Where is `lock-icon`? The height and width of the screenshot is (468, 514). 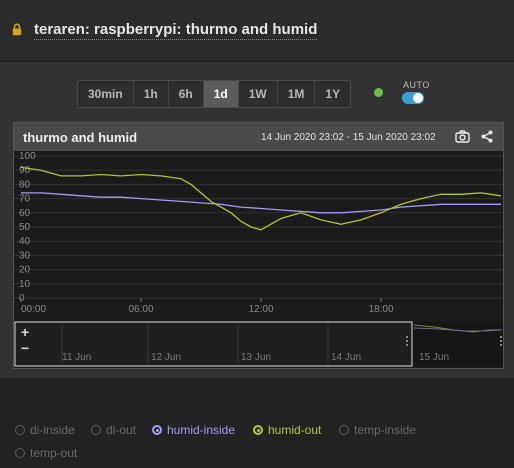 lock-icon is located at coordinates (17, 29).